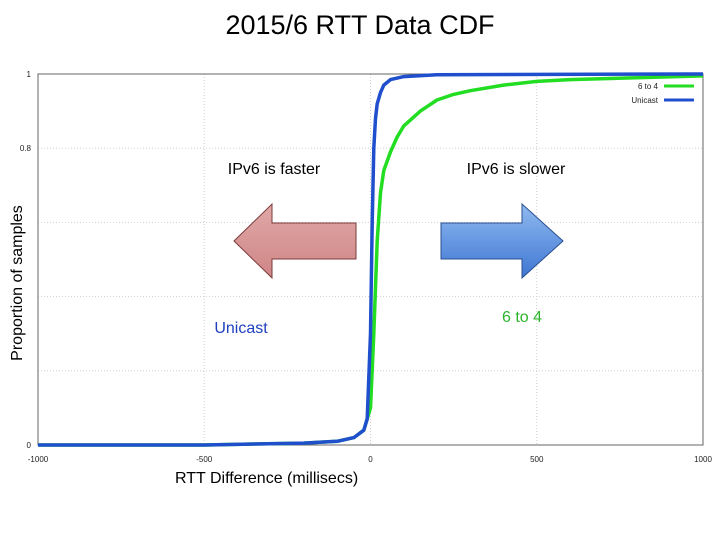  I want to click on y-tick-label: 0, so click(29, 445).